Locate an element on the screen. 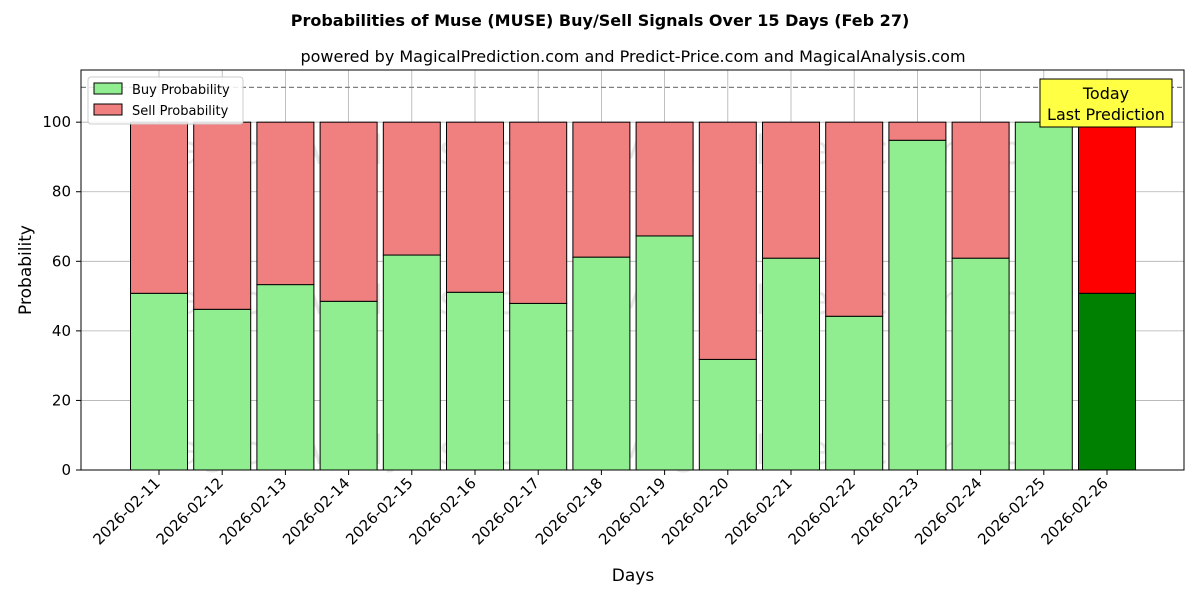 The width and height of the screenshot is (1200, 600). x-tick-label: 2026-02-13 is located at coordinates (253, 511).